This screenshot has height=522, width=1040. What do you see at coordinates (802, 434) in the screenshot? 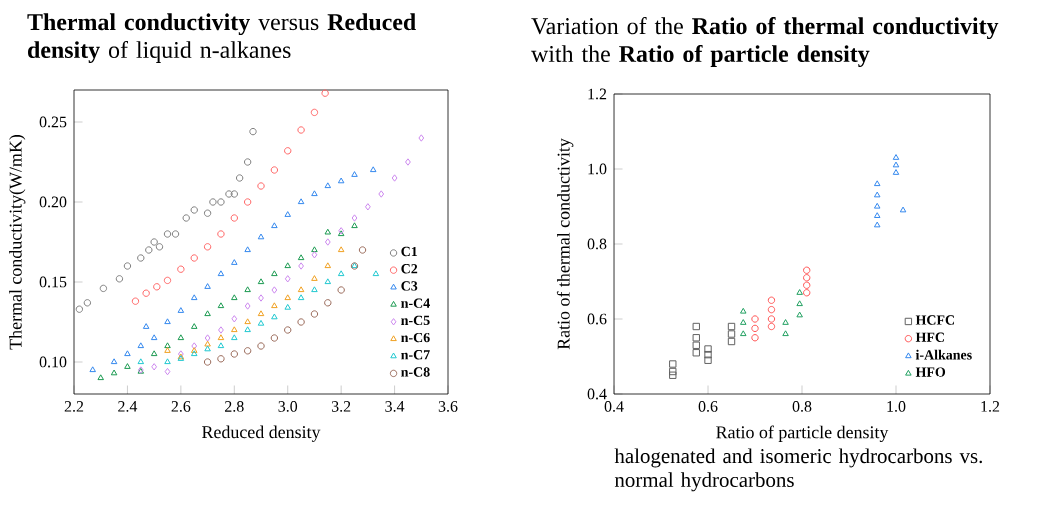
I see `x-axis-title: Ratio of particle density` at bounding box center [802, 434].